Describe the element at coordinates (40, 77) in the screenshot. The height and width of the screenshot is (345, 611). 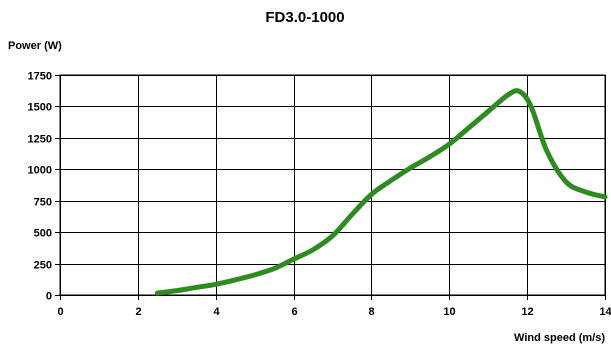
I see `y-tick-label: 1750` at that location.